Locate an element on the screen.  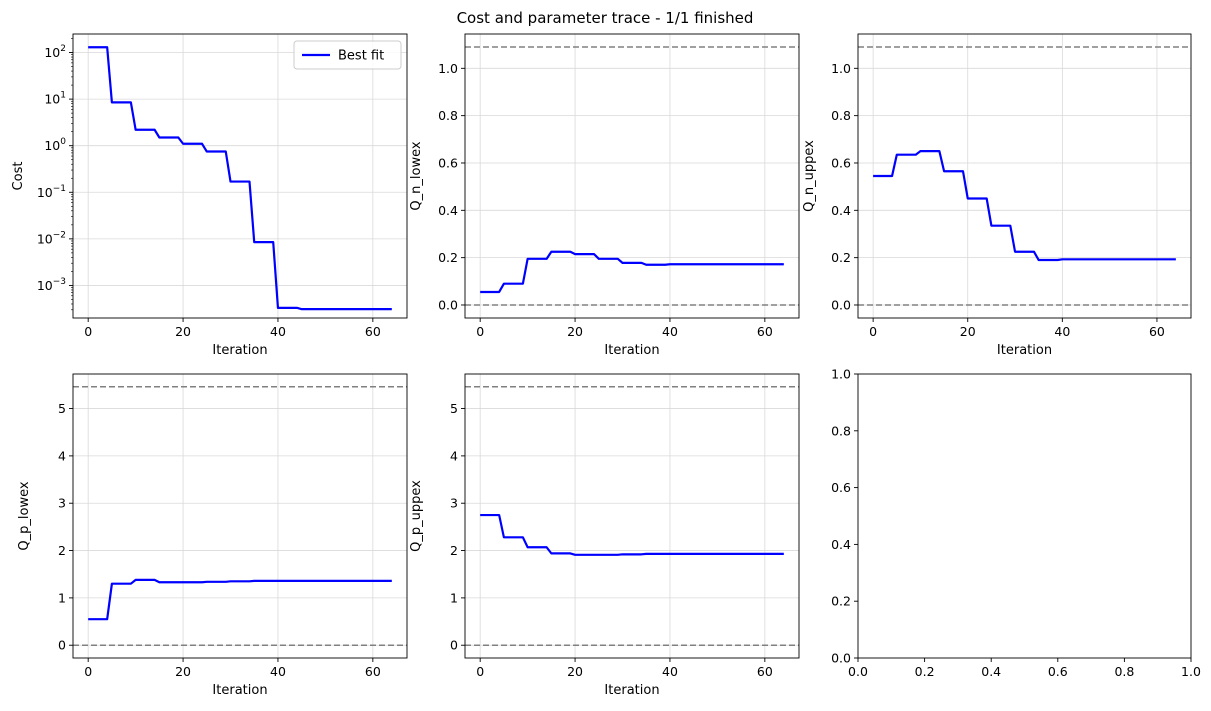
y-tick-label: 10¹ is located at coordinates (55, 99).